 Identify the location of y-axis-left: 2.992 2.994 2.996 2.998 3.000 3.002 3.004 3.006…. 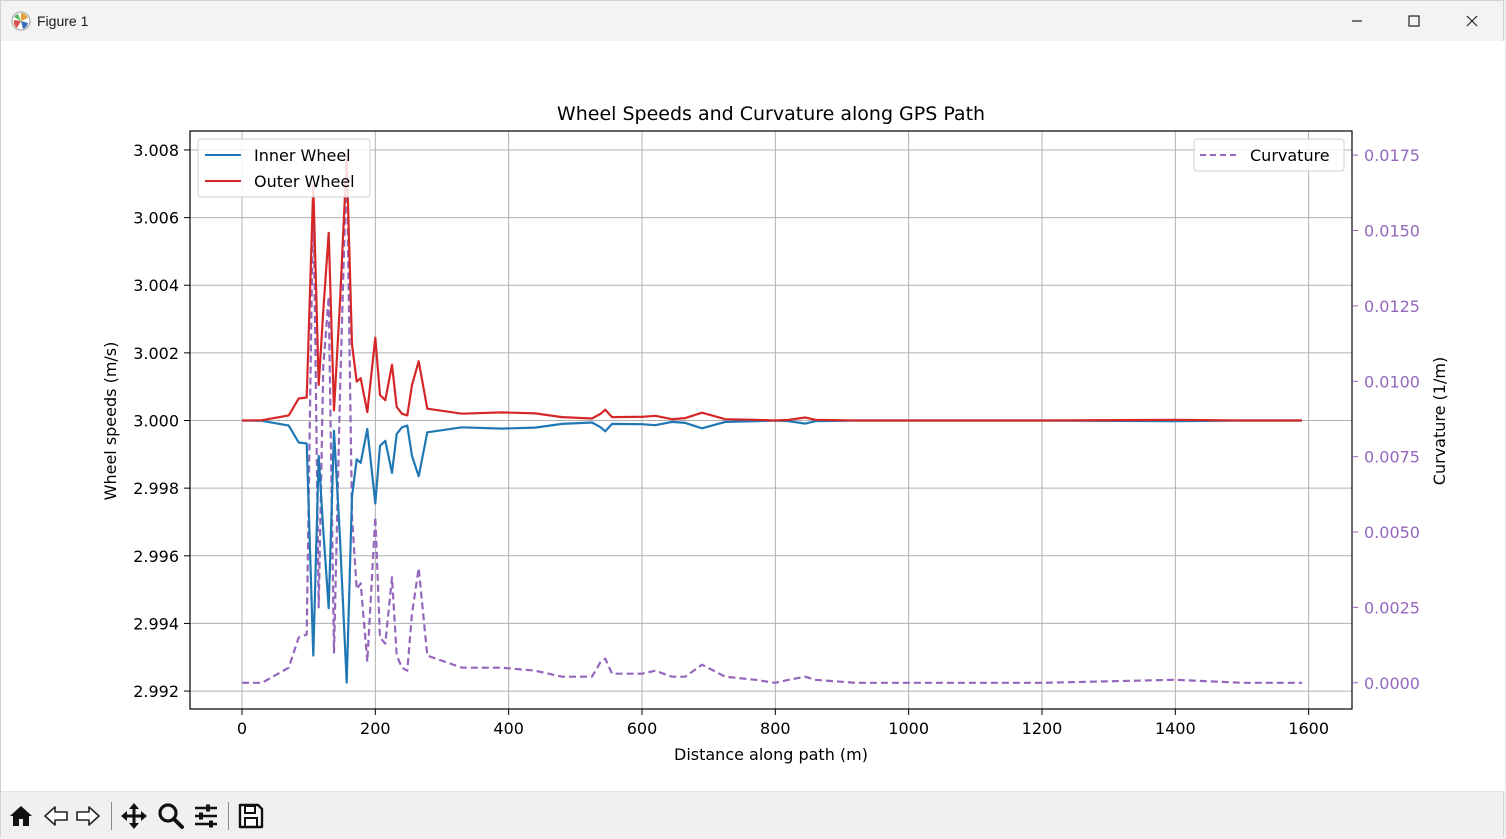
(161, 421).